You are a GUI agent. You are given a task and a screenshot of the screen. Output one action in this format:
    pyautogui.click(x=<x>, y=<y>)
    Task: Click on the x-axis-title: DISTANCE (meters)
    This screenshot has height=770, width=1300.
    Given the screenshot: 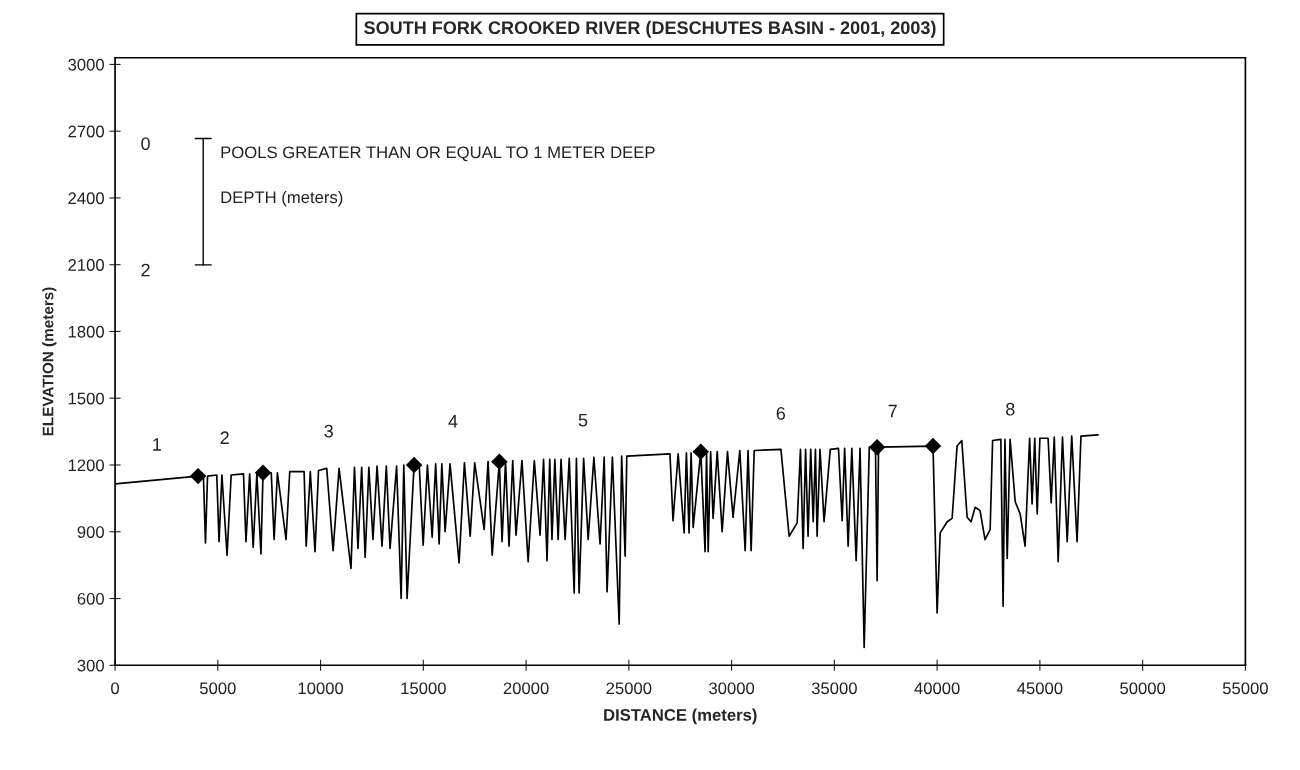 What is the action you would take?
    pyautogui.click(x=680, y=716)
    